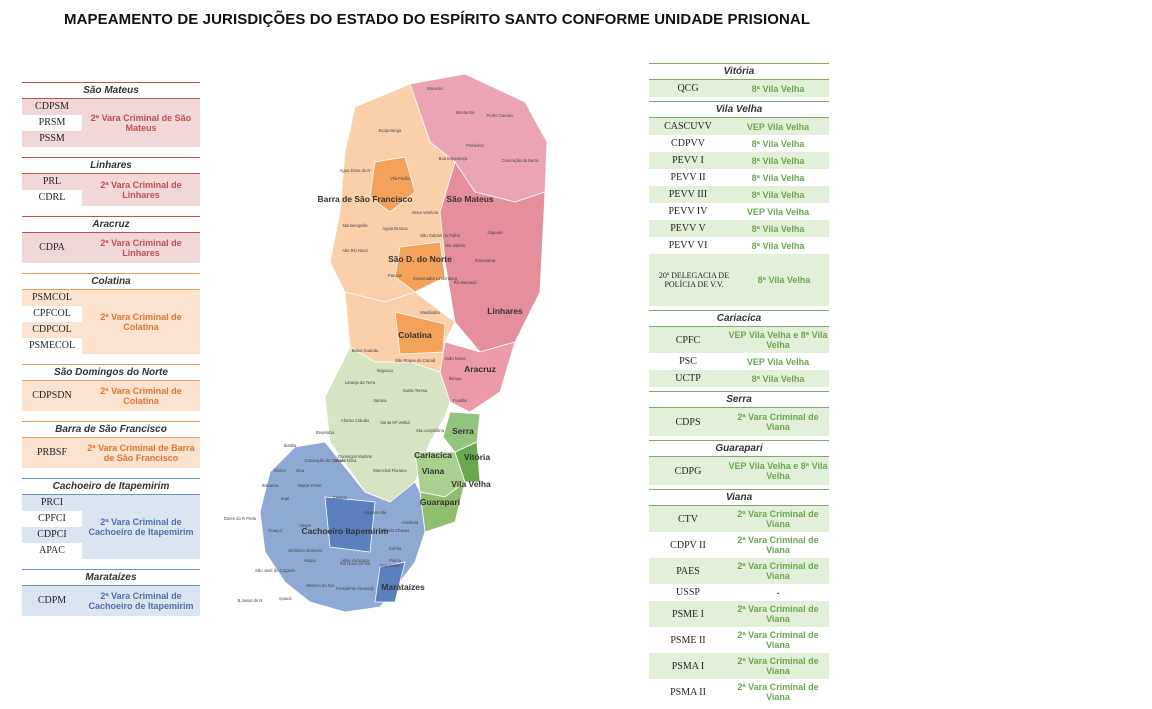  What do you see at coordinates (111, 90) in the screenshot?
I see `group-heading: São Mateus` at bounding box center [111, 90].